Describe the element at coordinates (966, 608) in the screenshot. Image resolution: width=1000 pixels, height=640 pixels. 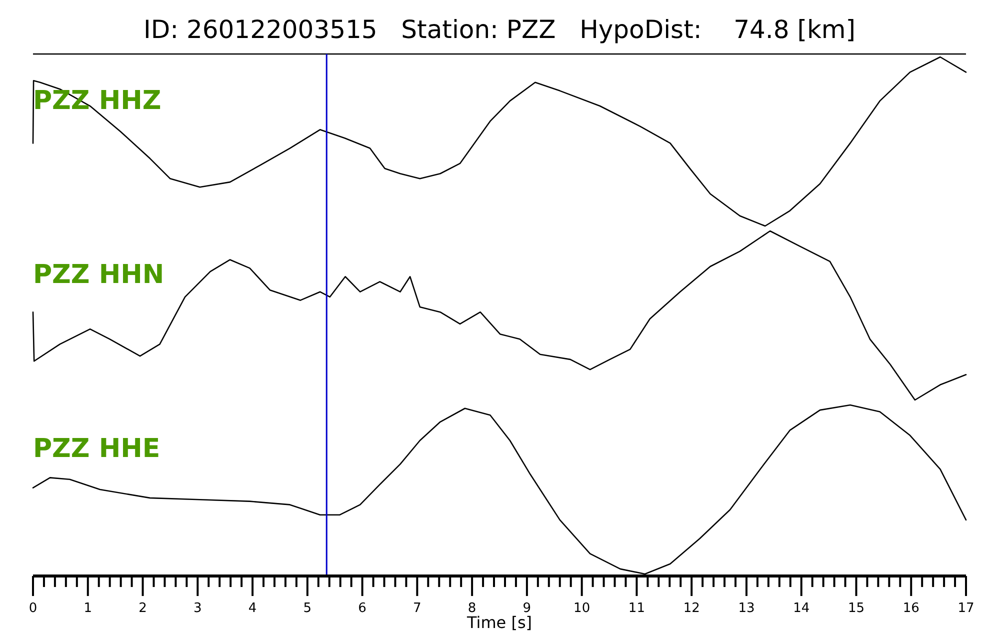
I see `x-tick-label: 17` at that location.